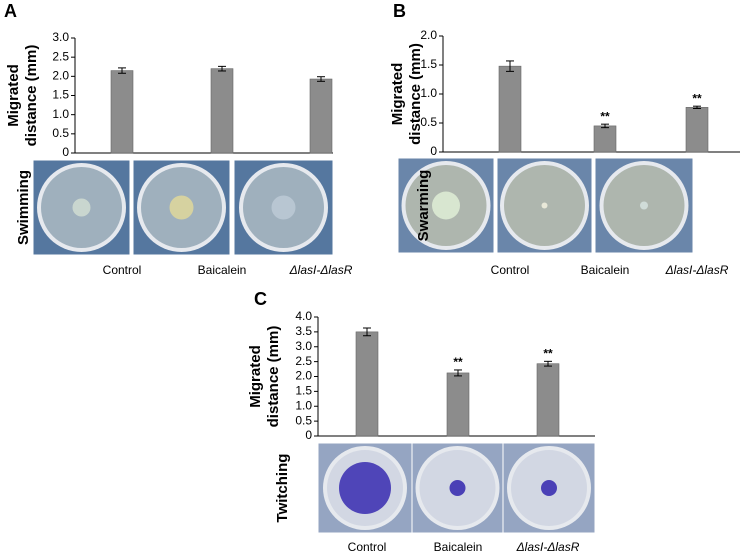 This screenshot has width=744, height=554. What do you see at coordinates (303, 316) in the screenshot?
I see `y-tick-label: 4.0` at bounding box center [303, 316].